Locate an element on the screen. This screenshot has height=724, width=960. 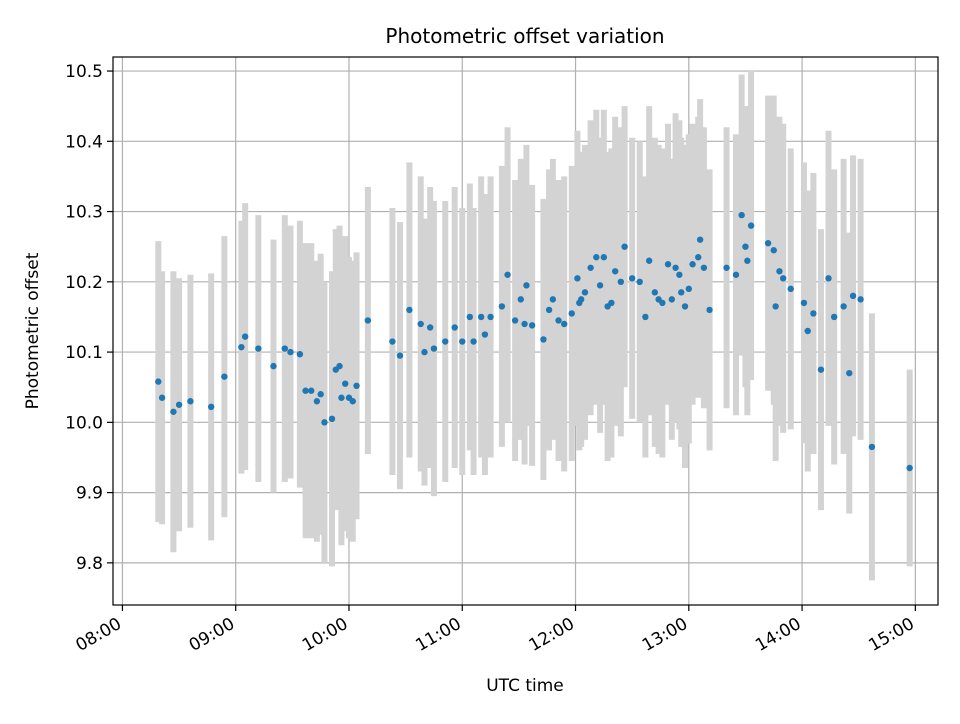
y-tick-label: 10.4 is located at coordinates (84, 142).